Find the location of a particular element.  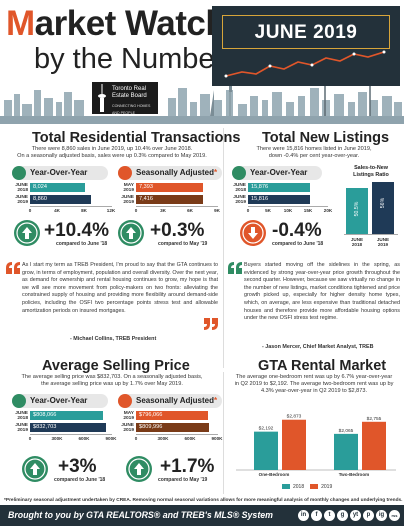

tick-label: 6K is located at coordinates (190, 210).